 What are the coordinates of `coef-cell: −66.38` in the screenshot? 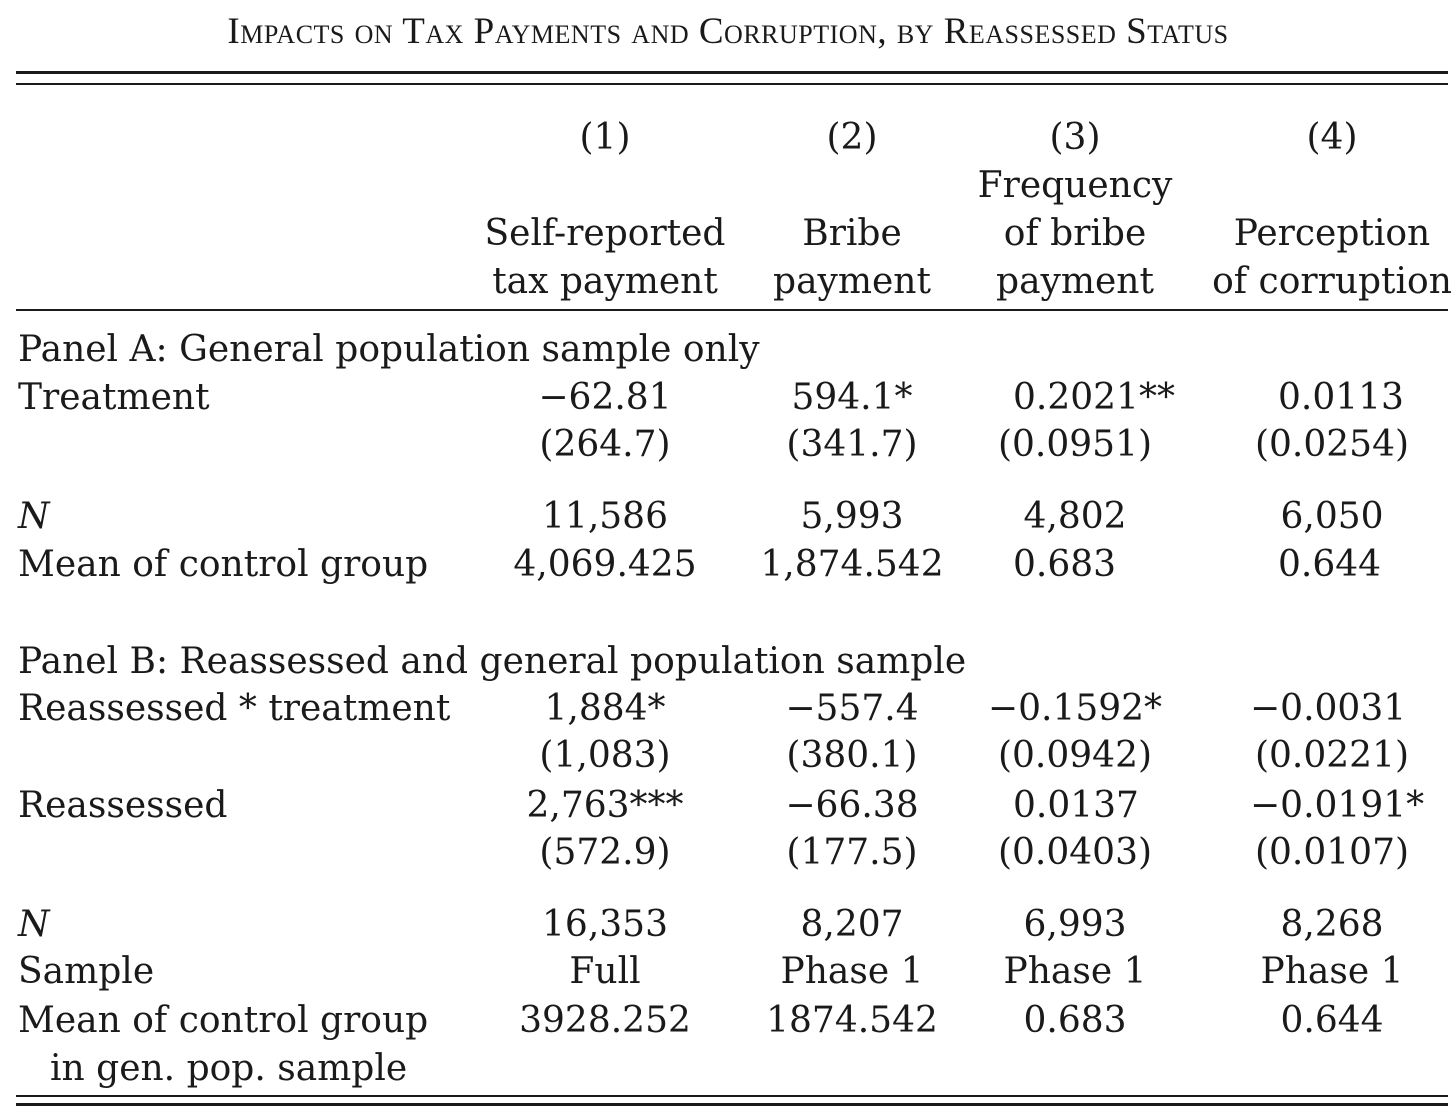 It's located at (852, 805).